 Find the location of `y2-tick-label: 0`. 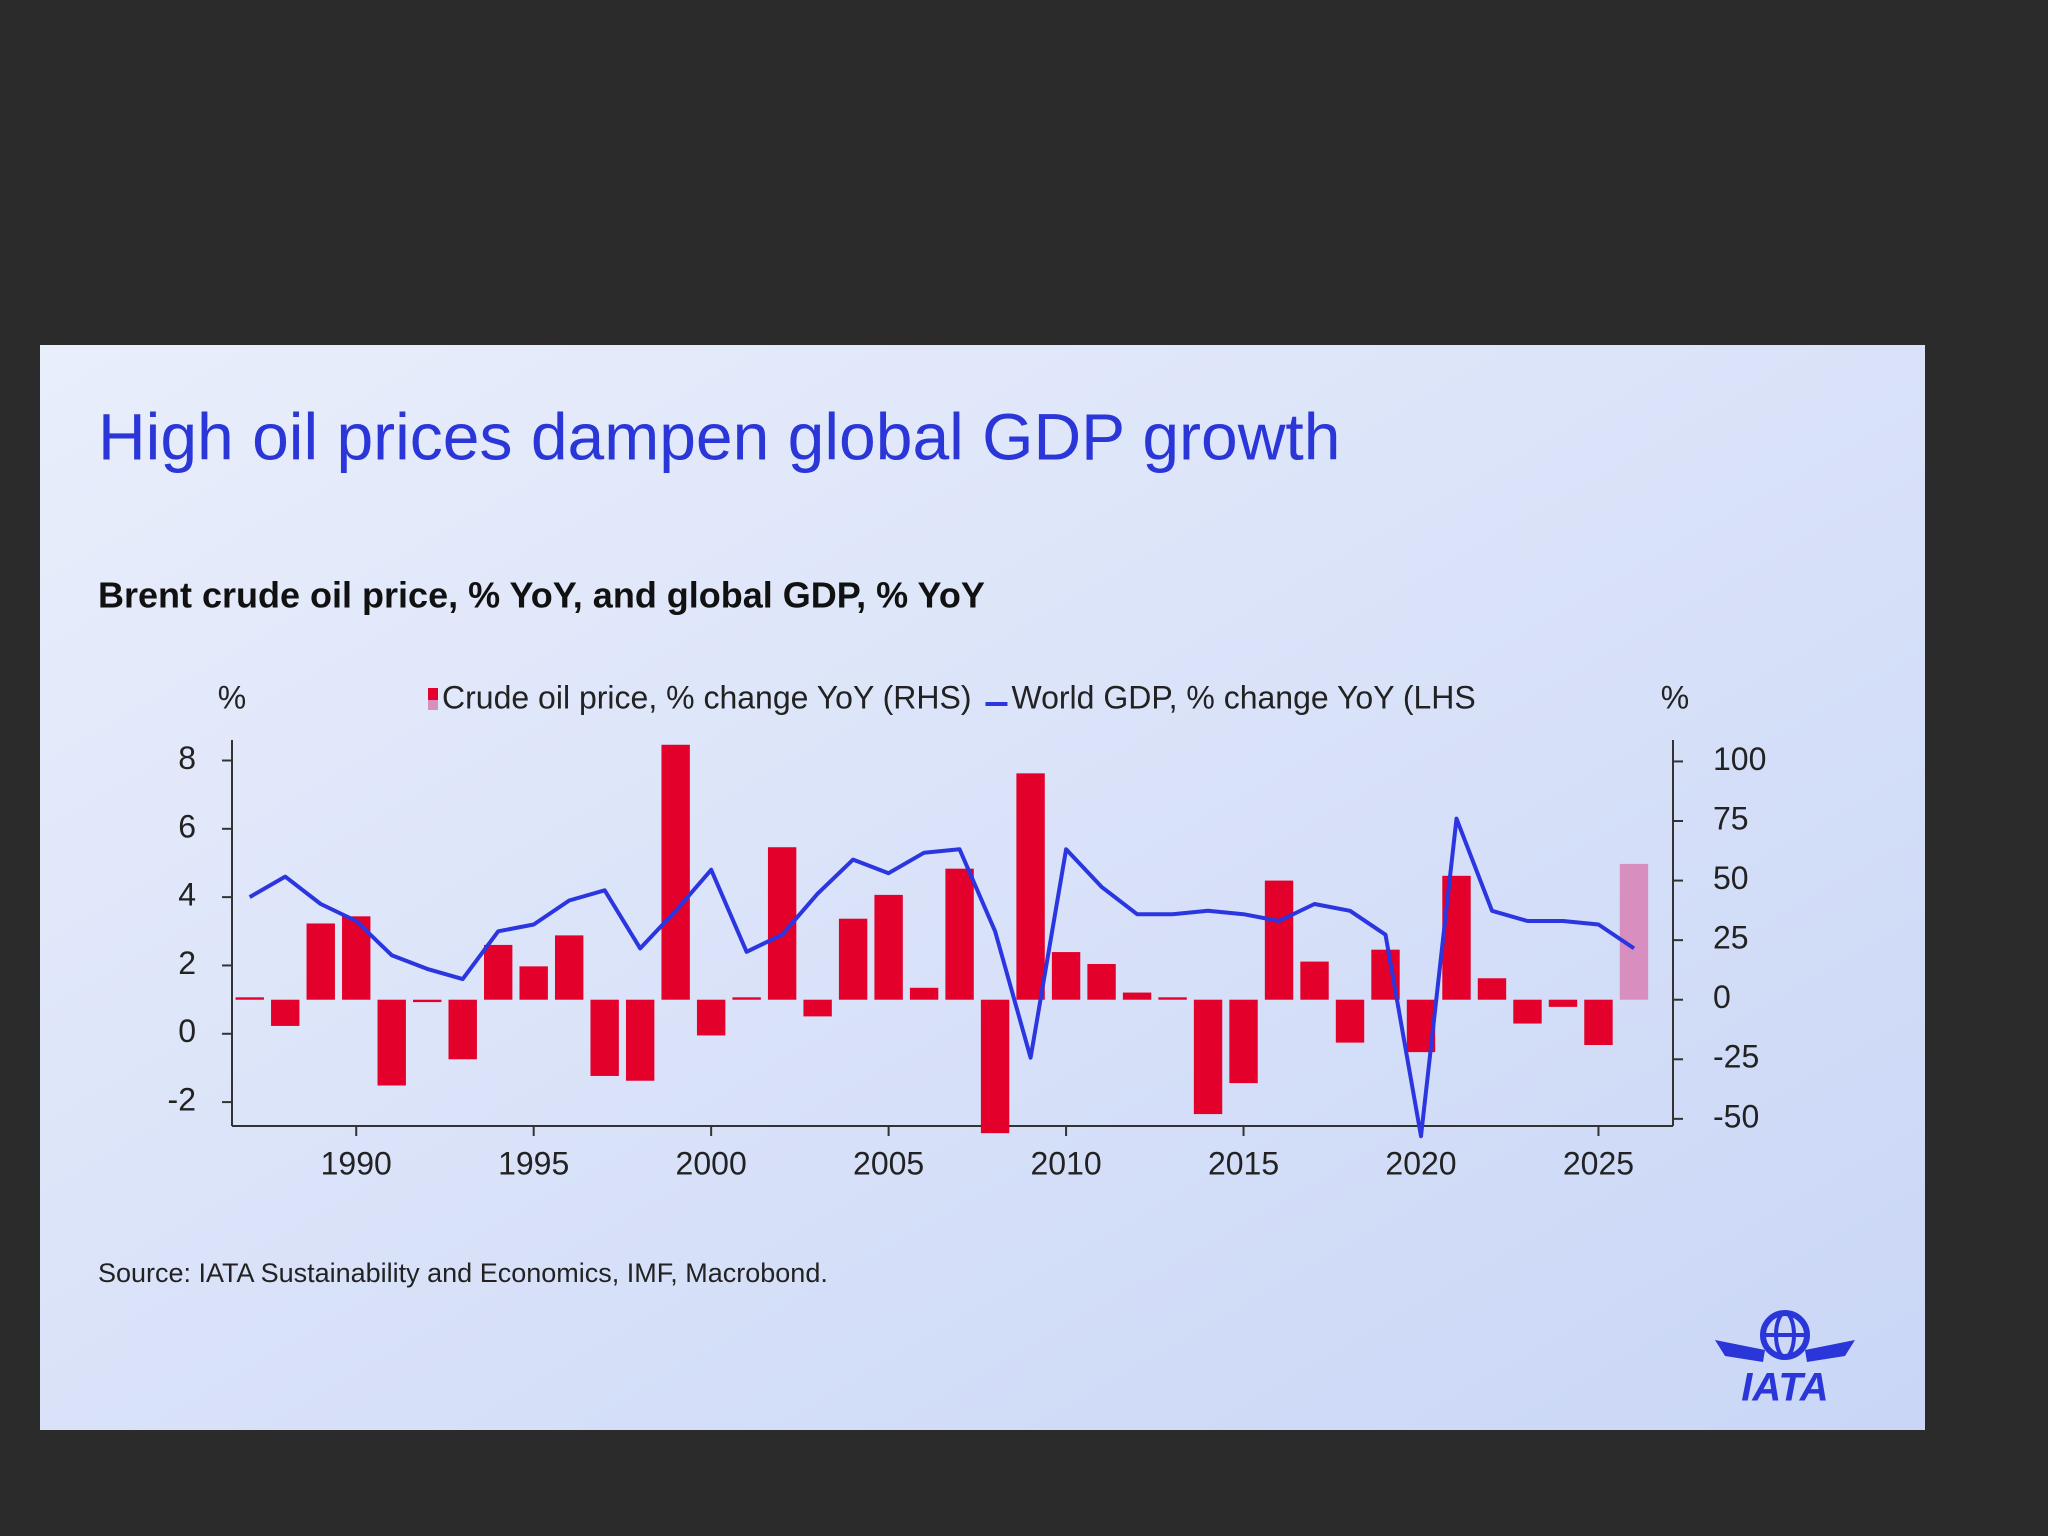

y2-tick-label: 0 is located at coordinates (1722, 997).